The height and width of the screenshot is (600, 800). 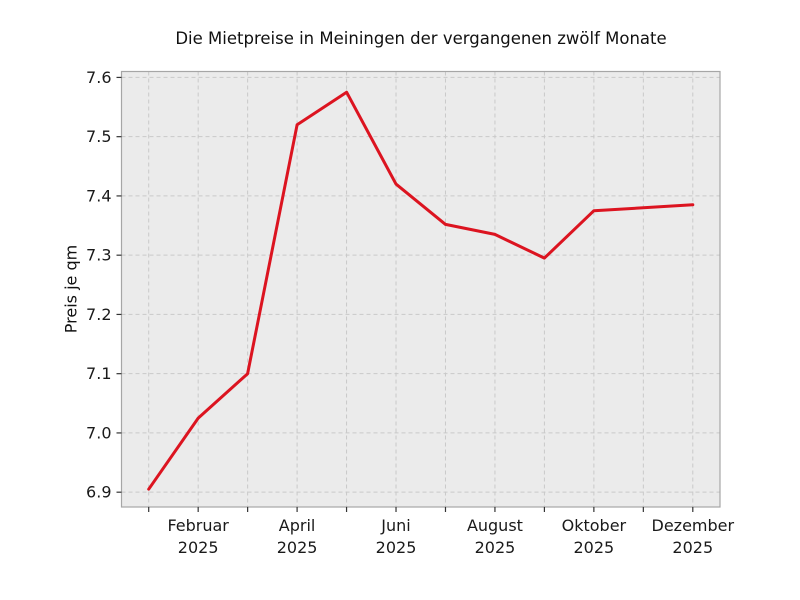 I want to click on x-tick-label-month: Dezember, so click(x=693, y=525).